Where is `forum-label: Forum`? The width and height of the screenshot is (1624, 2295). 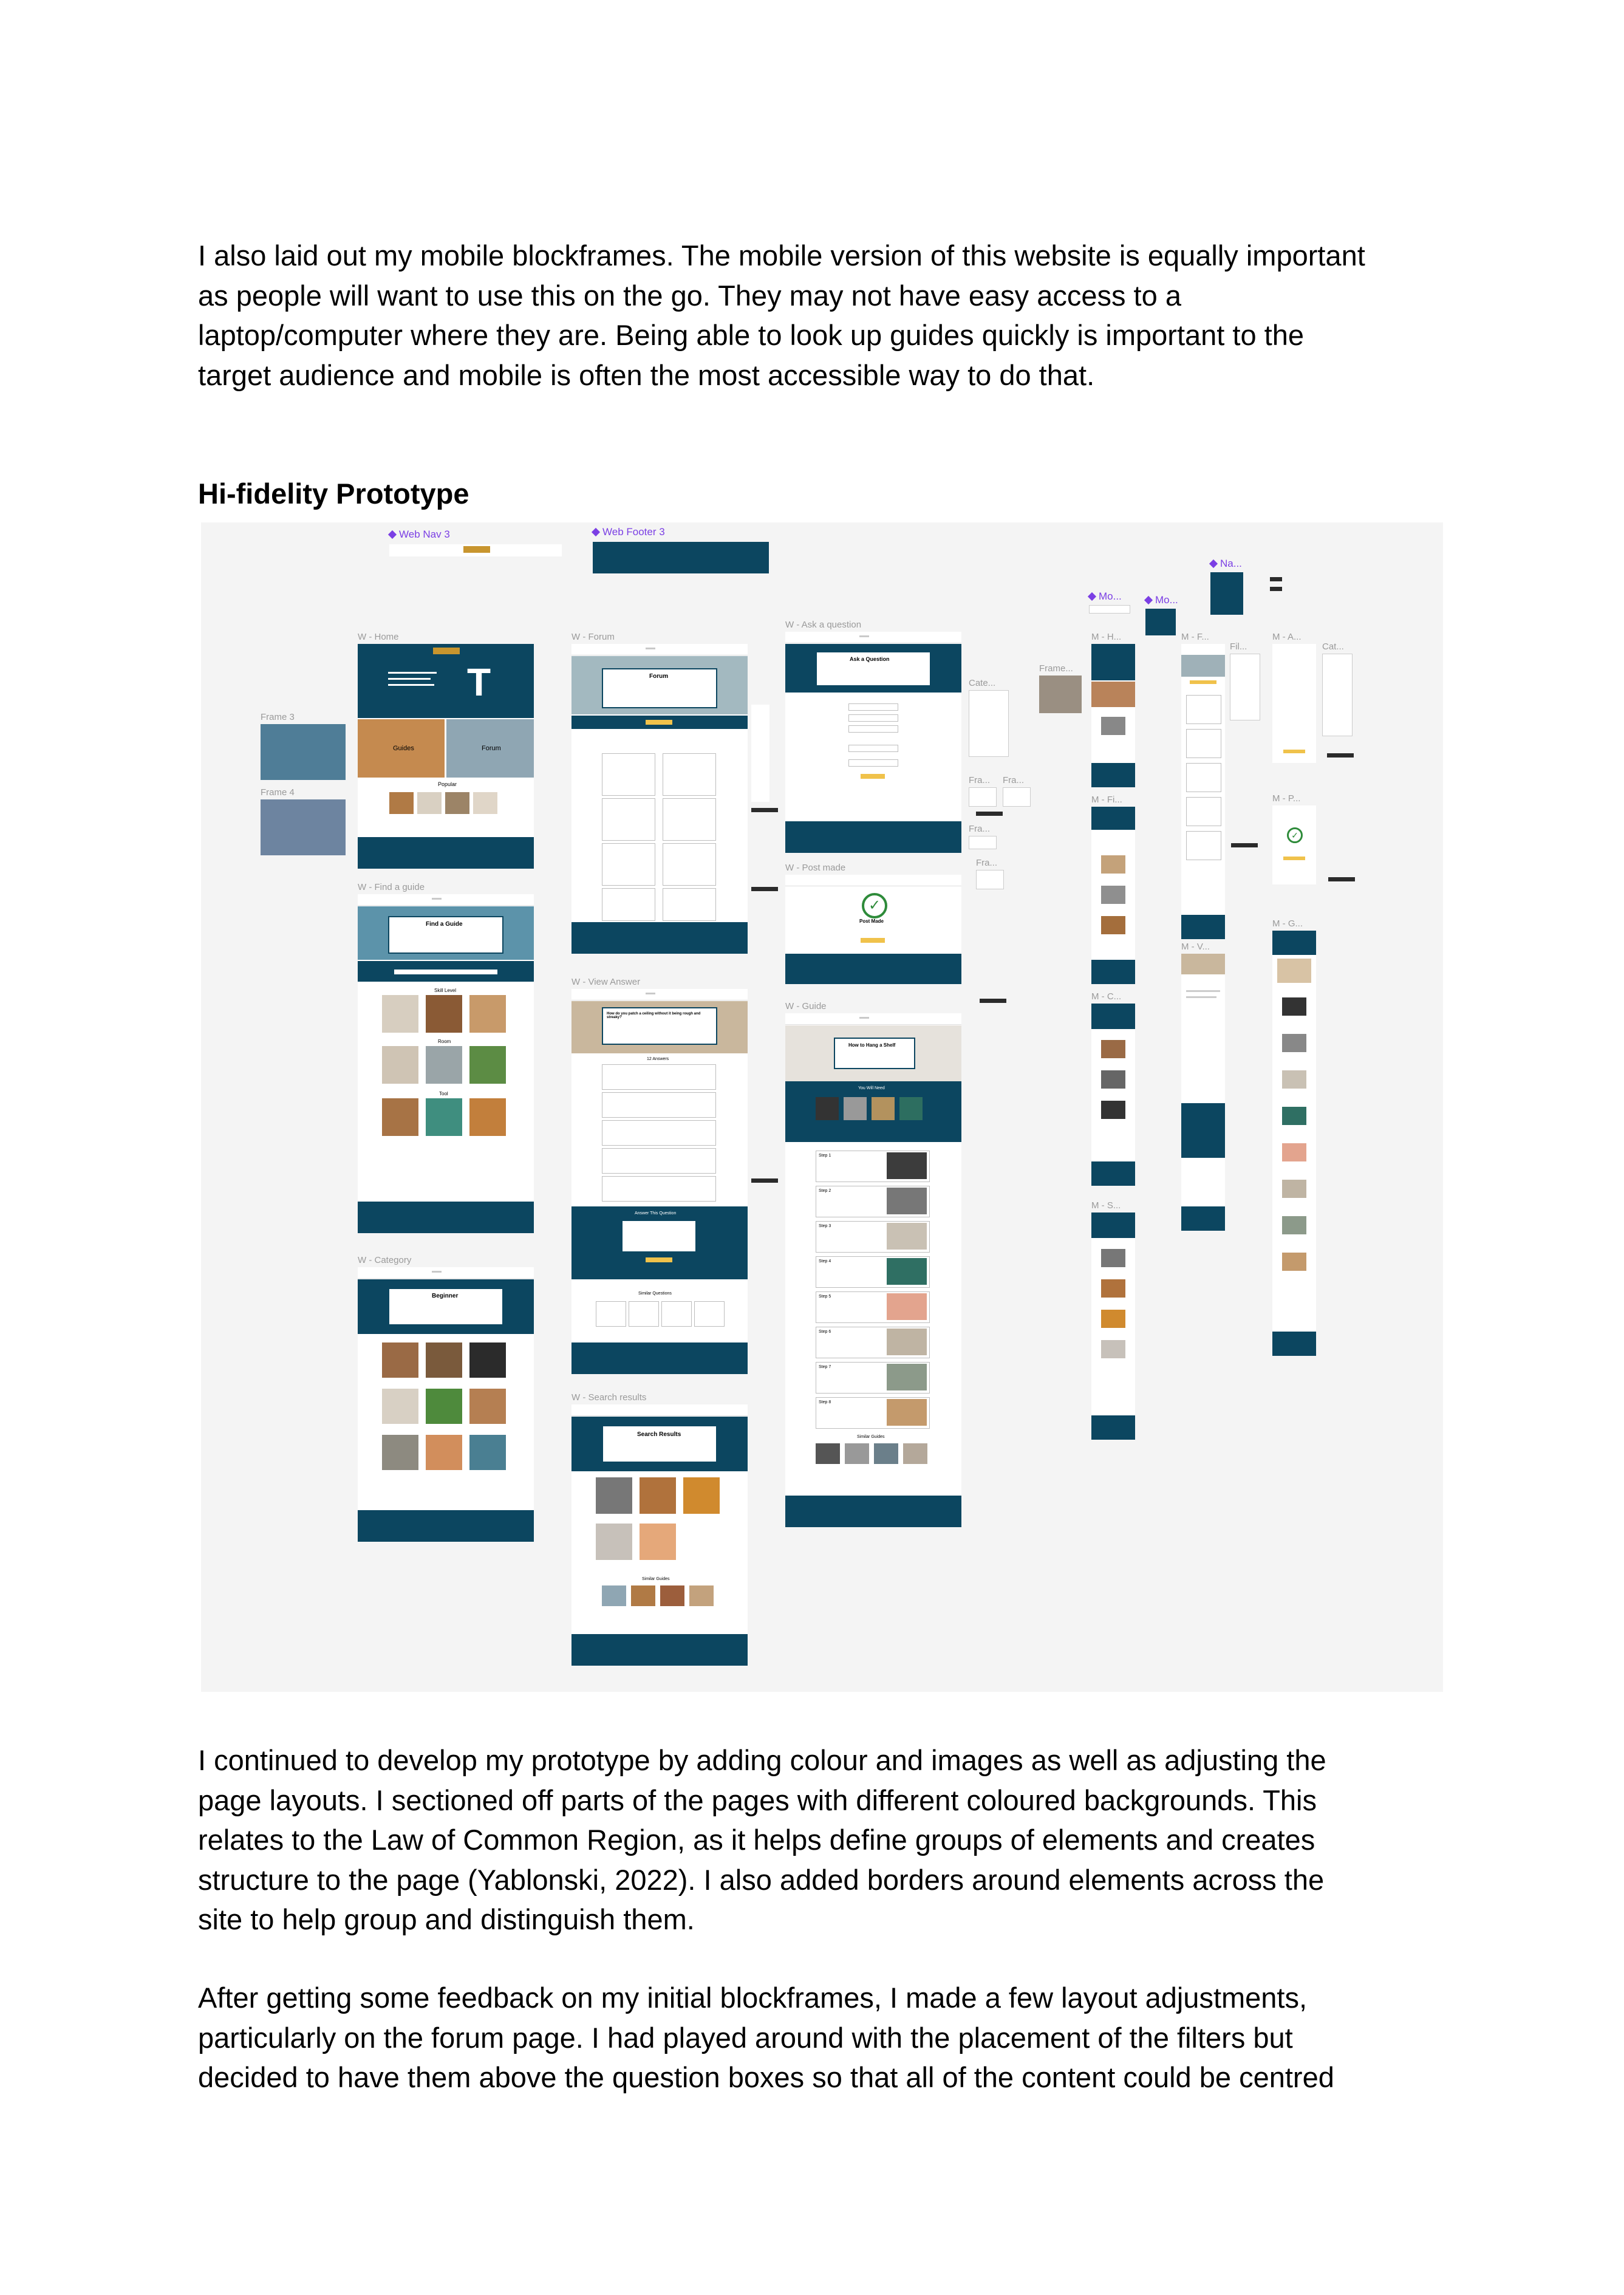 forum-label: Forum is located at coordinates (491, 748).